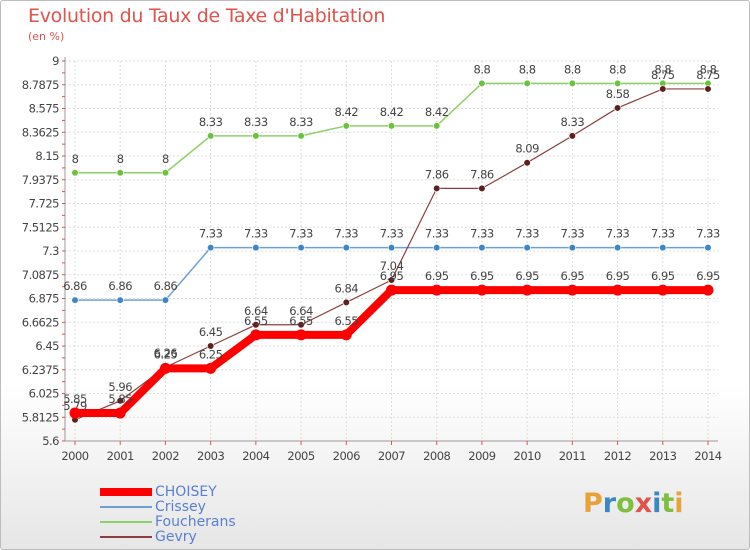 This screenshot has width=750, height=550. Describe the element at coordinates (481, 456) in the screenshot. I see `x-tick-label: 2009` at that location.